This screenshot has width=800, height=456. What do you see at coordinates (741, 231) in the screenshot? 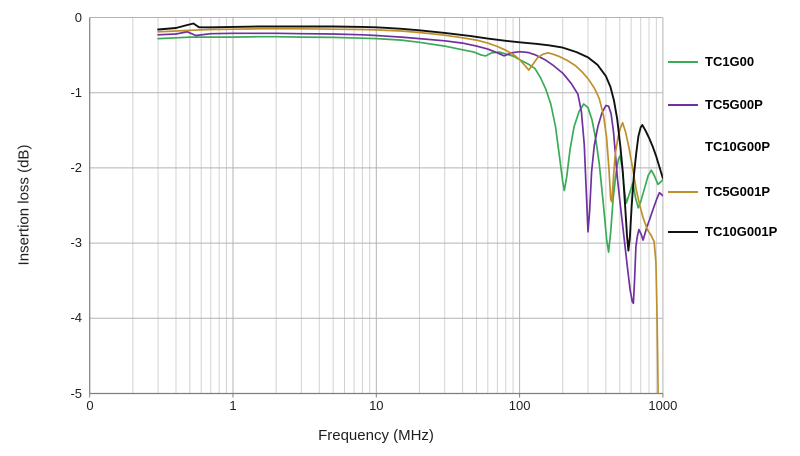
I see `legend-label: TC10G001P` at bounding box center [741, 231].